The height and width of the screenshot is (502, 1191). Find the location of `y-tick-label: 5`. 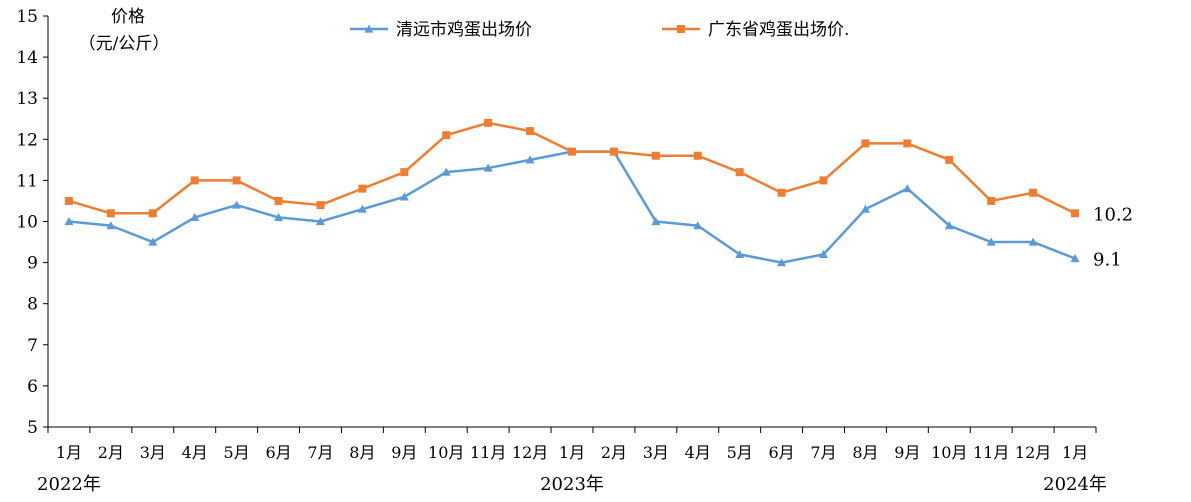

y-tick-label: 5 is located at coordinates (32, 428).